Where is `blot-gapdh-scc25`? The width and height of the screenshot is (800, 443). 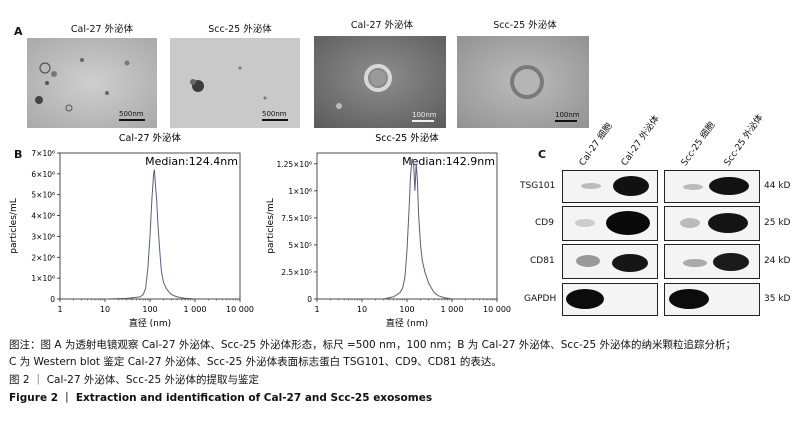
blot-gapdh-scc25 is located at coordinates (712, 299).